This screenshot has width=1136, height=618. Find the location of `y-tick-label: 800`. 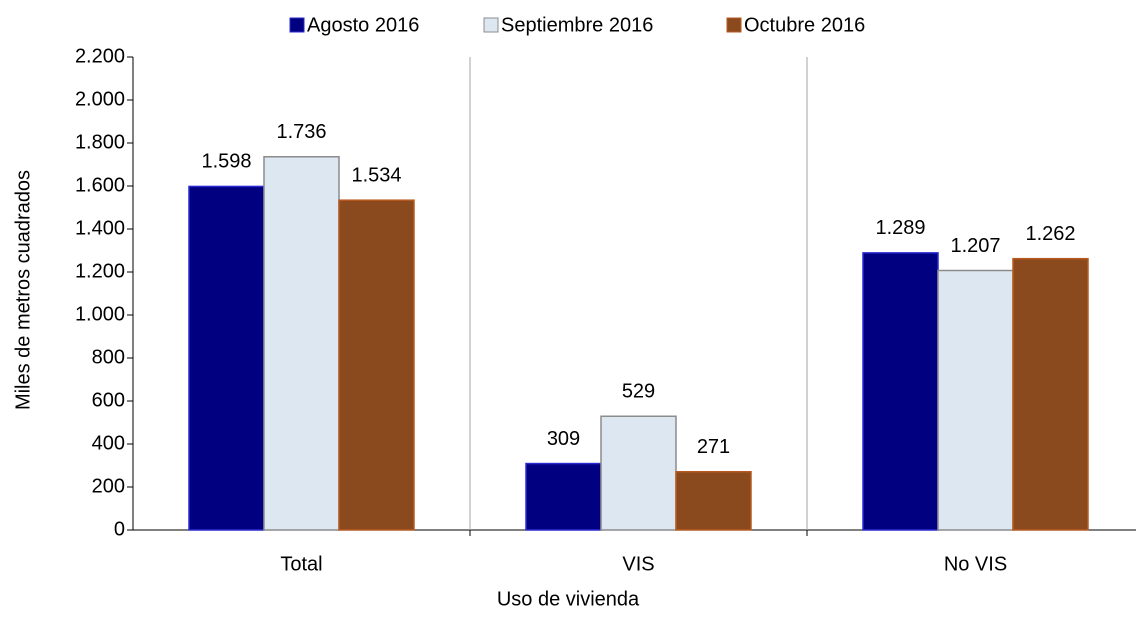

y-tick-label: 800 is located at coordinates (108, 357).